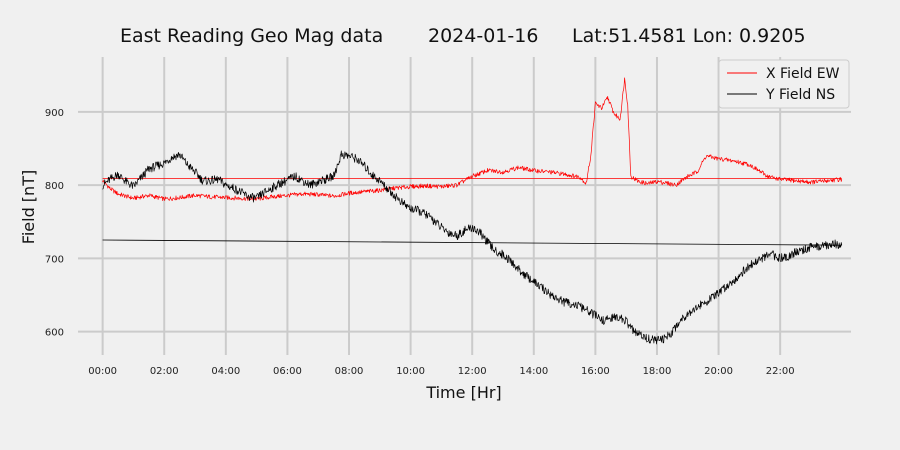 The height and width of the screenshot is (450, 900). What do you see at coordinates (657, 371) in the screenshot?
I see `x-tick-label: 18:00` at bounding box center [657, 371].